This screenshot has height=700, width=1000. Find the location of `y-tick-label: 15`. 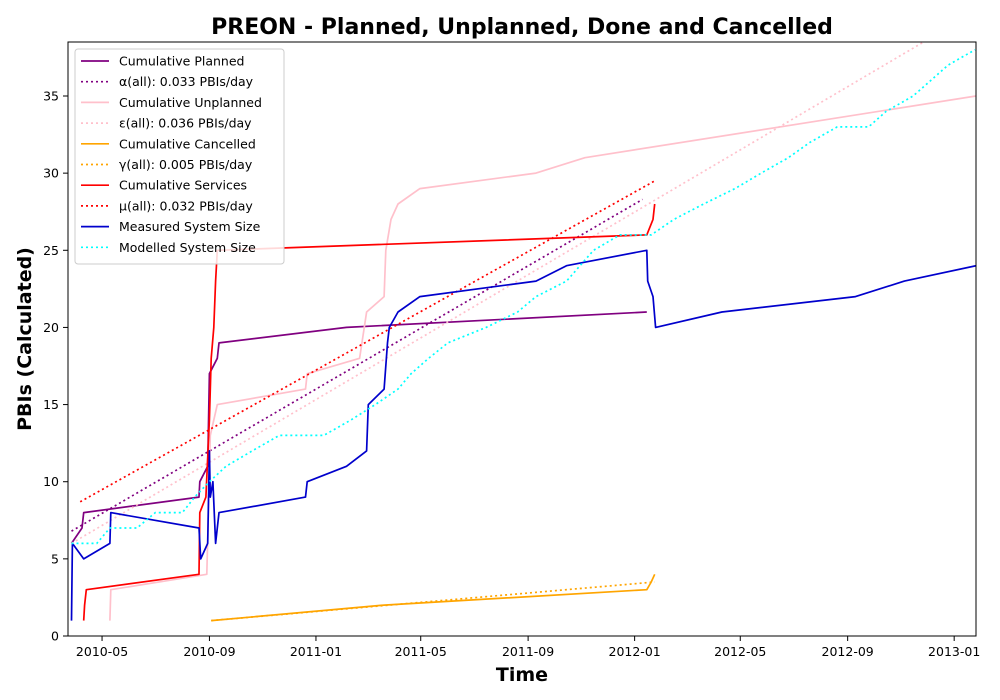

y-tick-label: 15 is located at coordinates (51, 404).